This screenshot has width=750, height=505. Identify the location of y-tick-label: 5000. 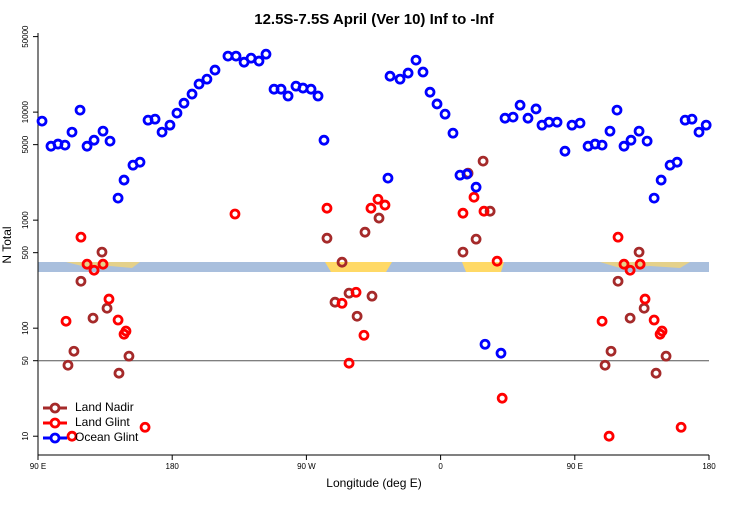
(25, 144).